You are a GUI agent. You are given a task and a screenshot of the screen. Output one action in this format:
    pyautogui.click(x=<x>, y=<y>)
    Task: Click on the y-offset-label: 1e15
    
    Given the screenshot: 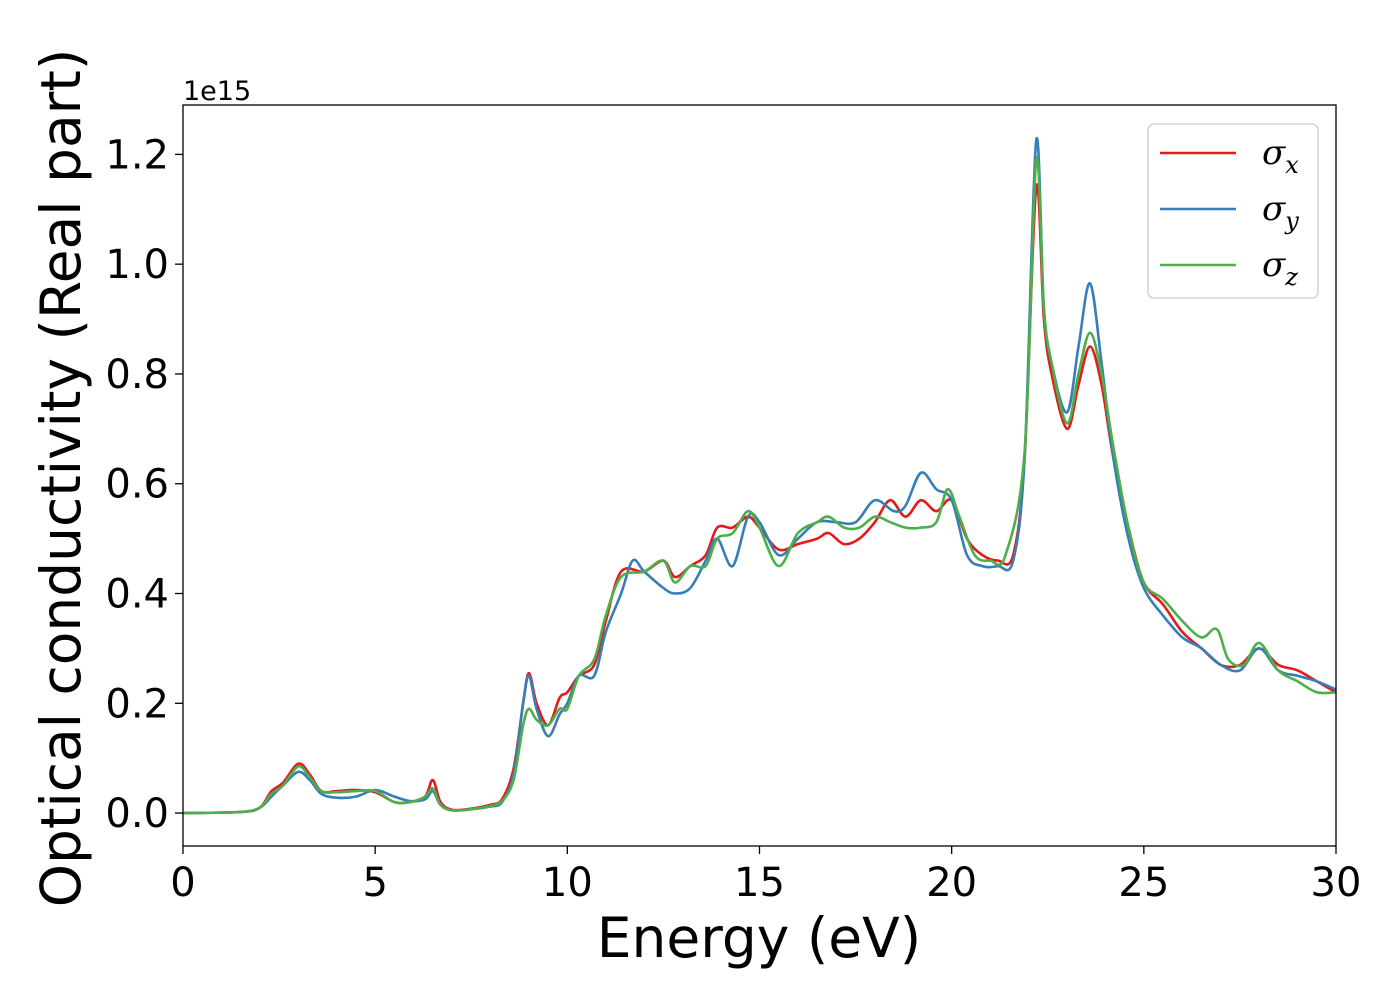 What is the action you would take?
    pyautogui.click(x=217, y=91)
    